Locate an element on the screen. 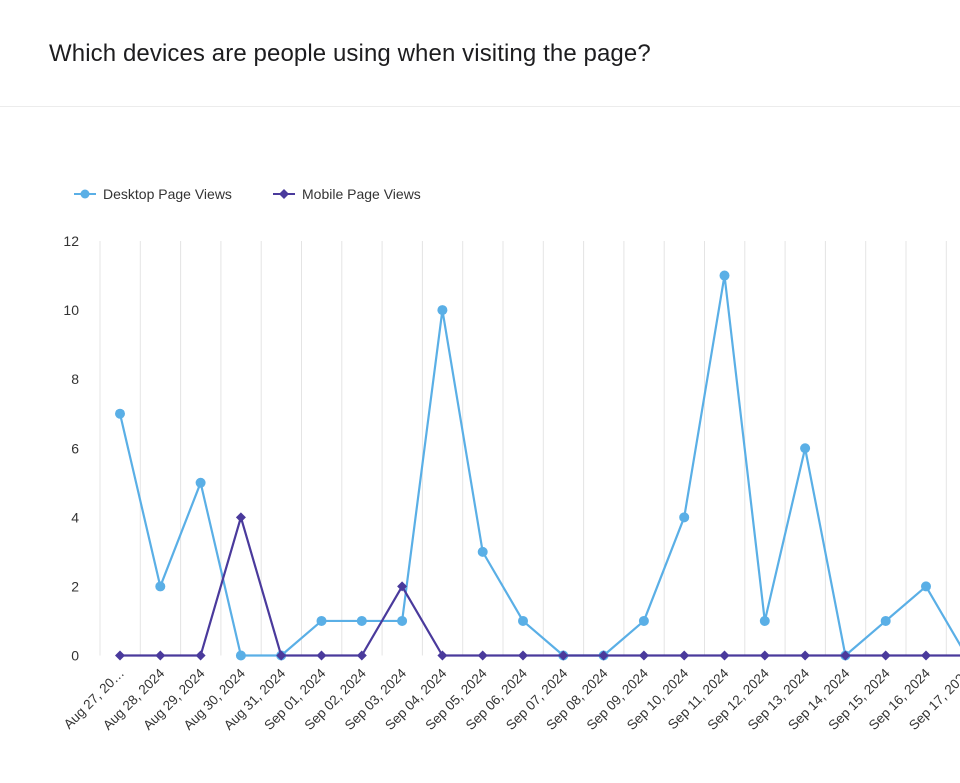  y-tick-label: 4 is located at coordinates (75, 517).